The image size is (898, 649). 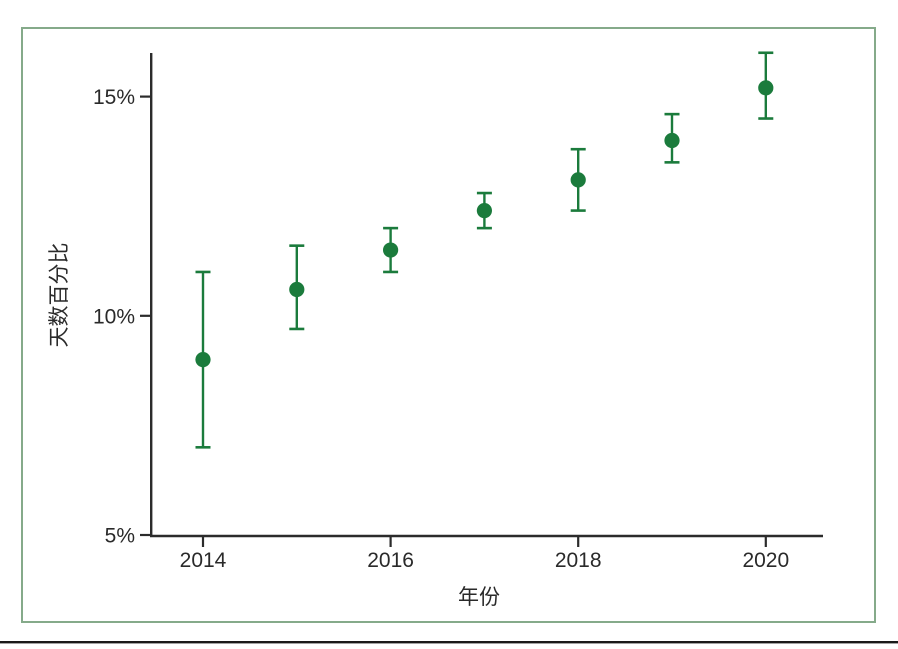 I want to click on data-point-group-2015, so click(x=297, y=287).